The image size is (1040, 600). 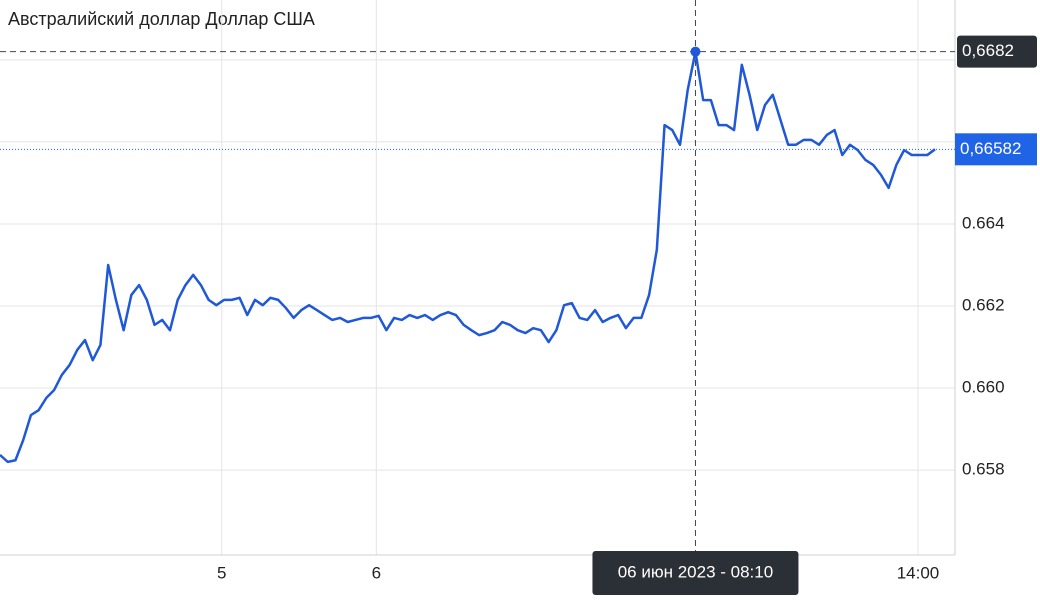 I want to click on y-tick-label: 0.662, so click(x=983, y=304).